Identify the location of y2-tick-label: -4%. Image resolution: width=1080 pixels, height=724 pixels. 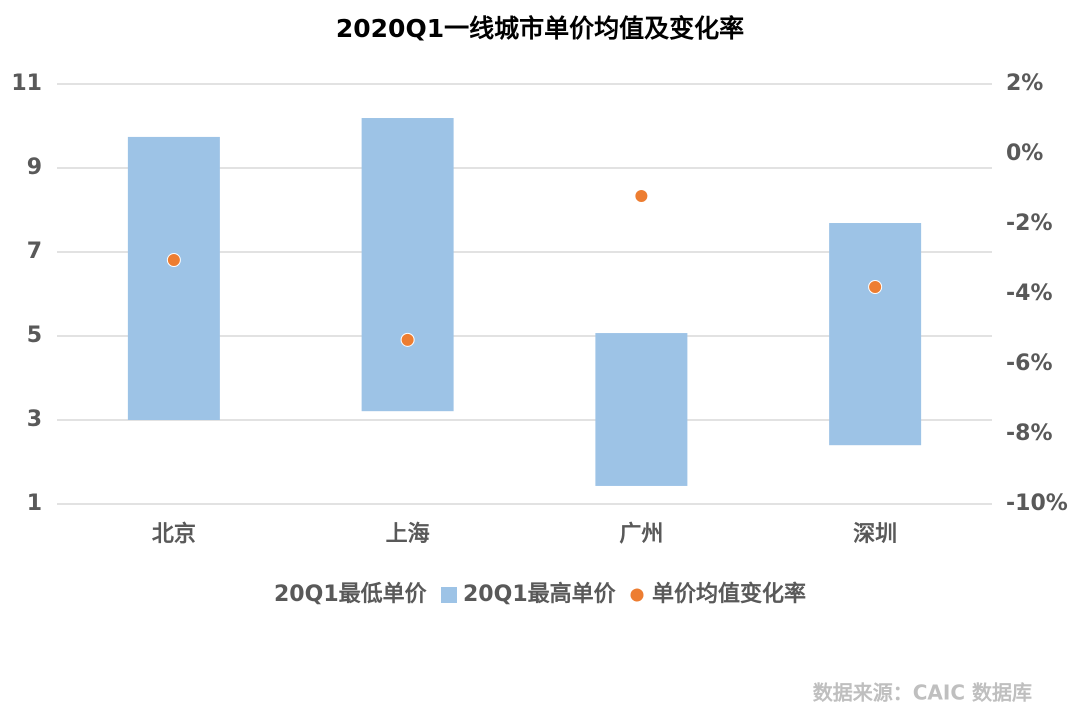
(1029, 293).